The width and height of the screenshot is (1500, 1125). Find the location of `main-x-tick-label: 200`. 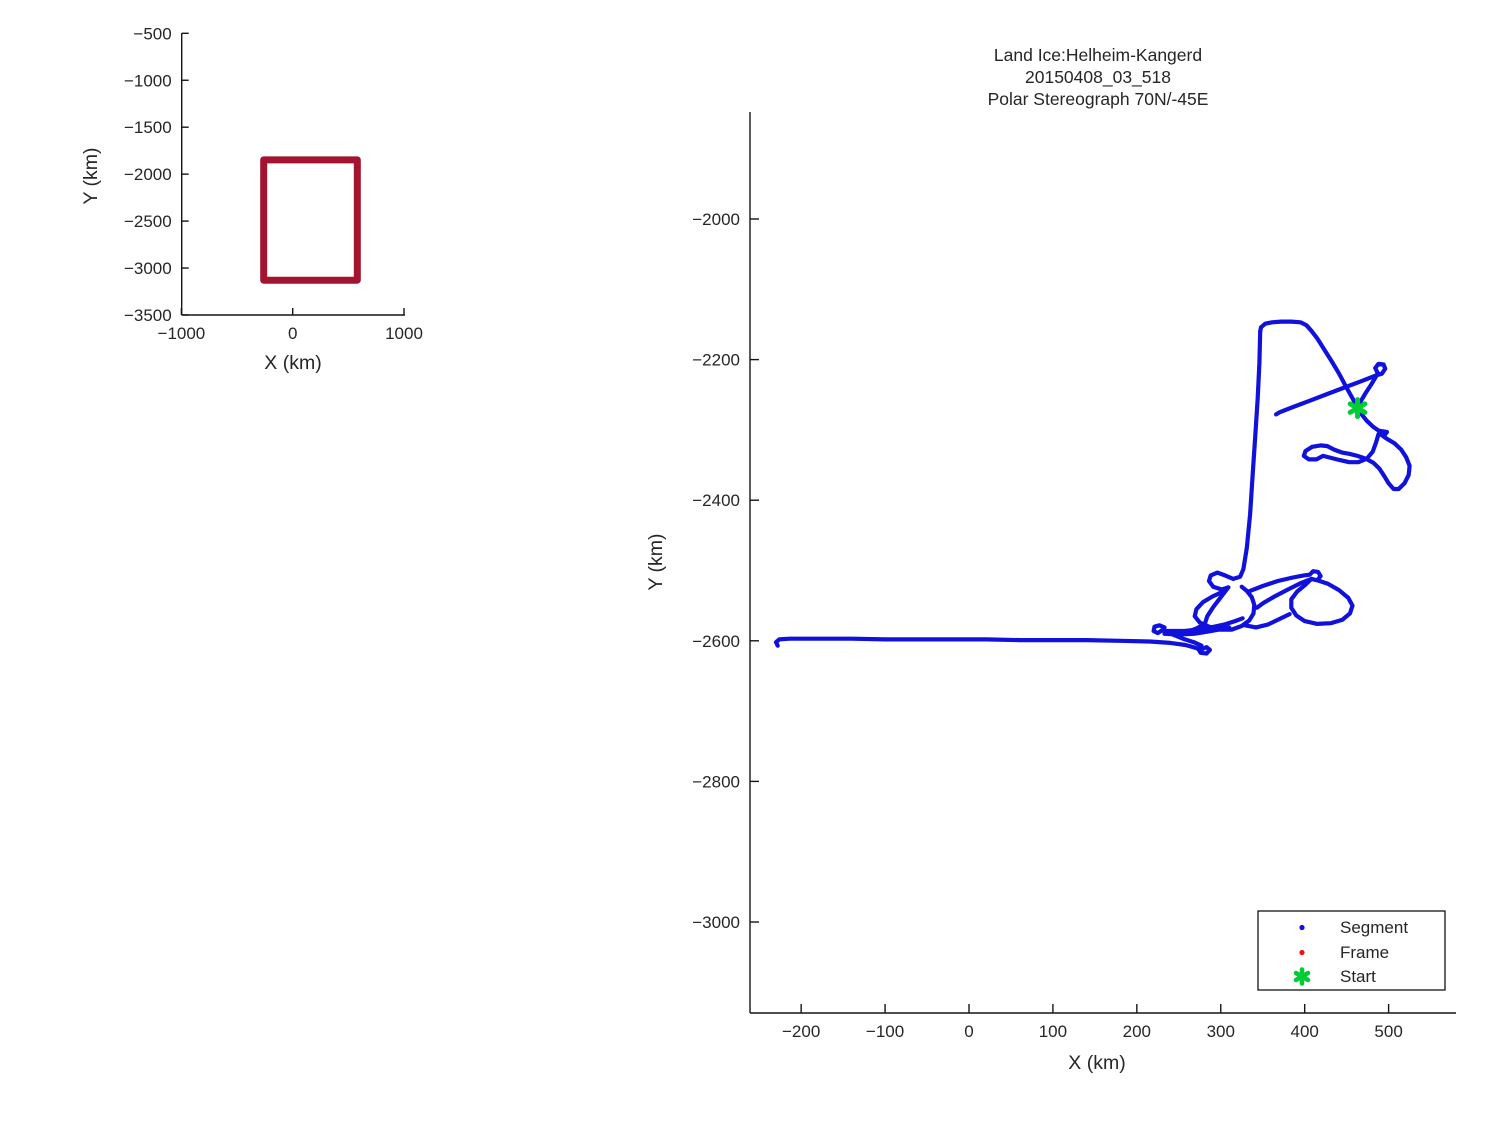

main-x-tick-label: 200 is located at coordinates (1137, 1031).